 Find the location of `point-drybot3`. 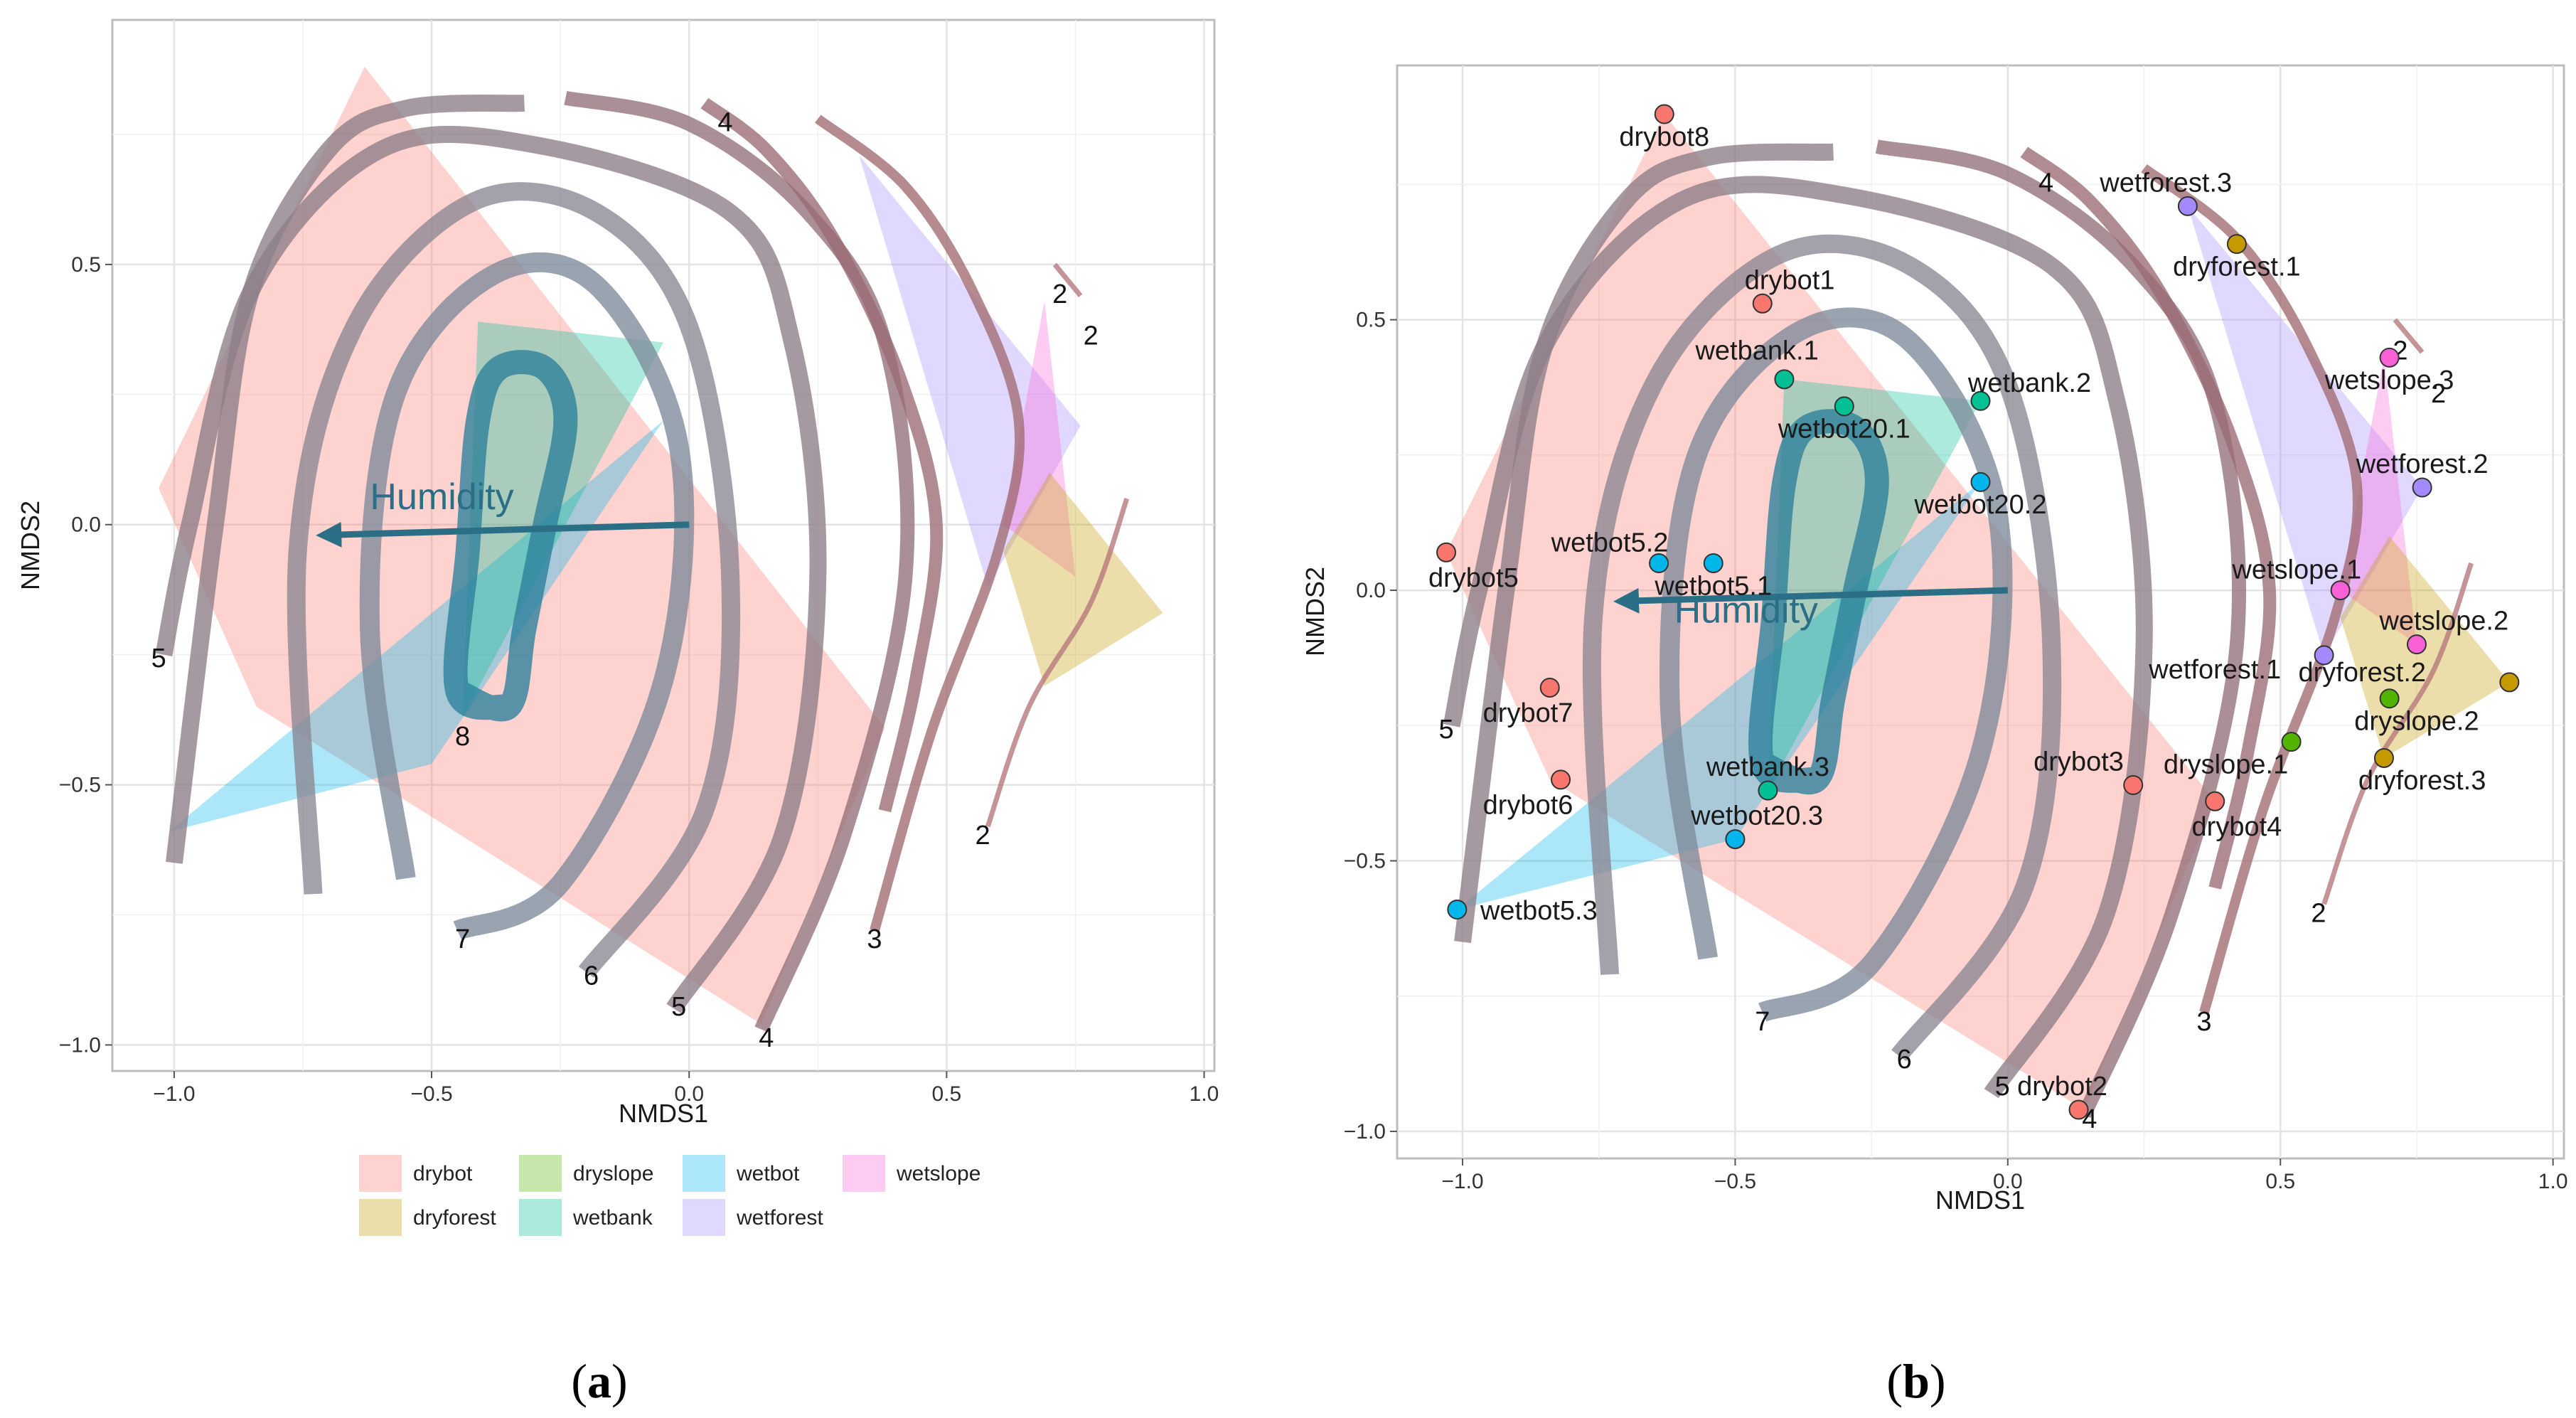

point-drybot3 is located at coordinates (2133, 784).